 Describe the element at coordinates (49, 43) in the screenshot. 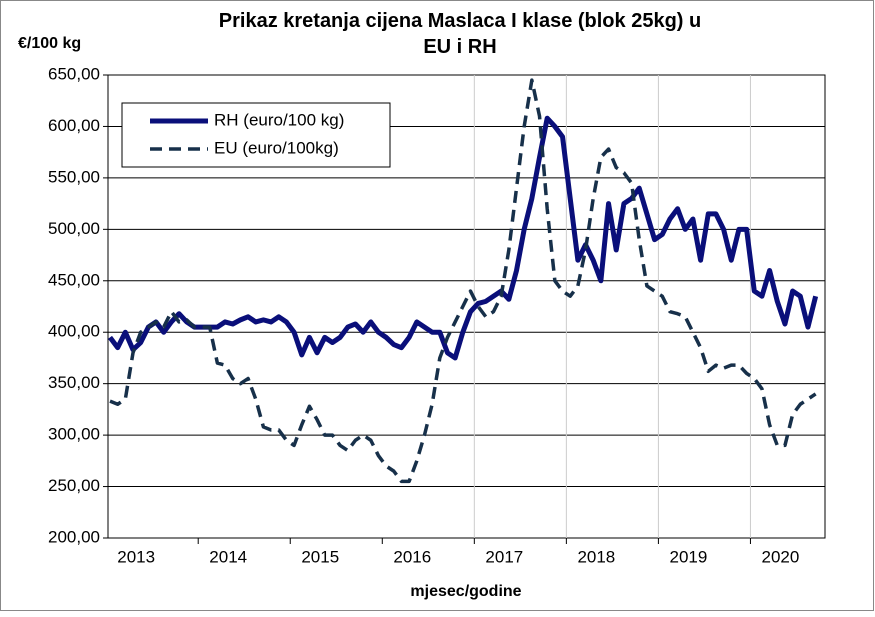

I see `y-axis-label: €/100 kg` at that location.